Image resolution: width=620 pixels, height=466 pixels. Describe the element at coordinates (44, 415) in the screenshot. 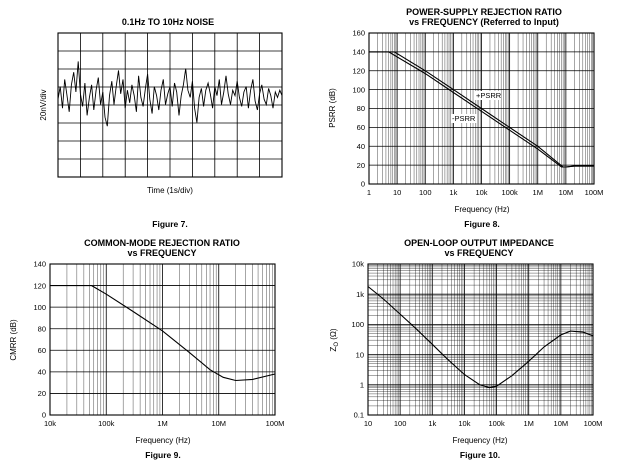

I see `cmrr-ytick-label: 0` at that location.